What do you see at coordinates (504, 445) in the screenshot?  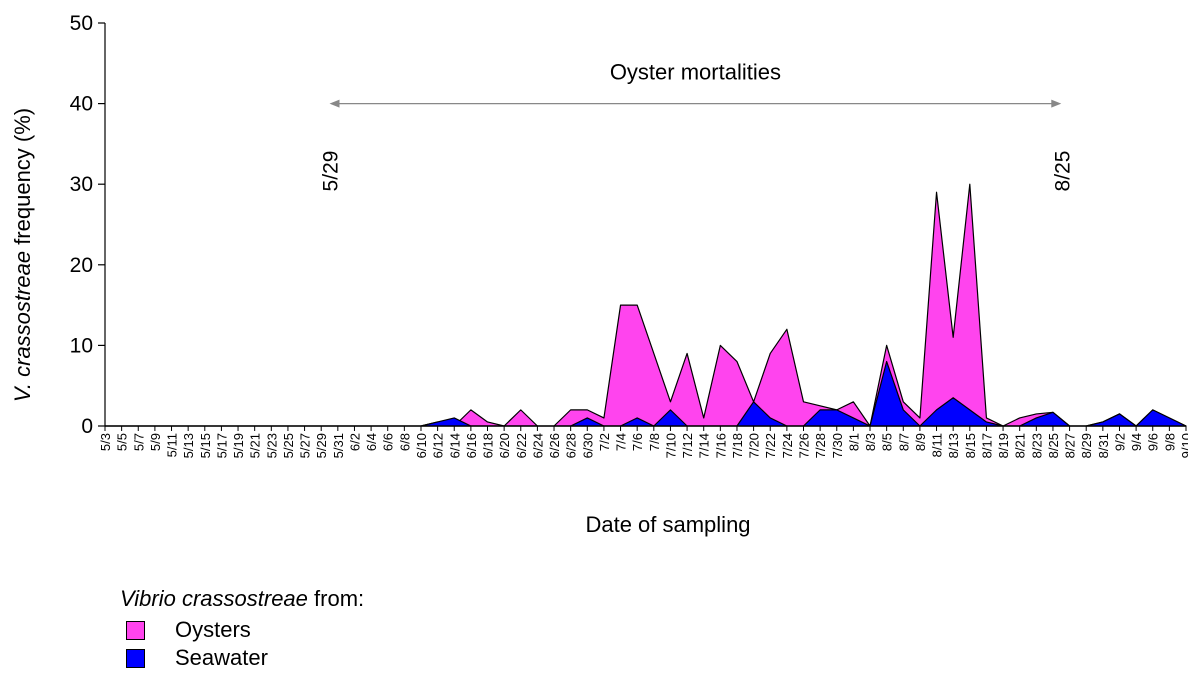 I see `x-tick-label: 6/20` at bounding box center [504, 445].